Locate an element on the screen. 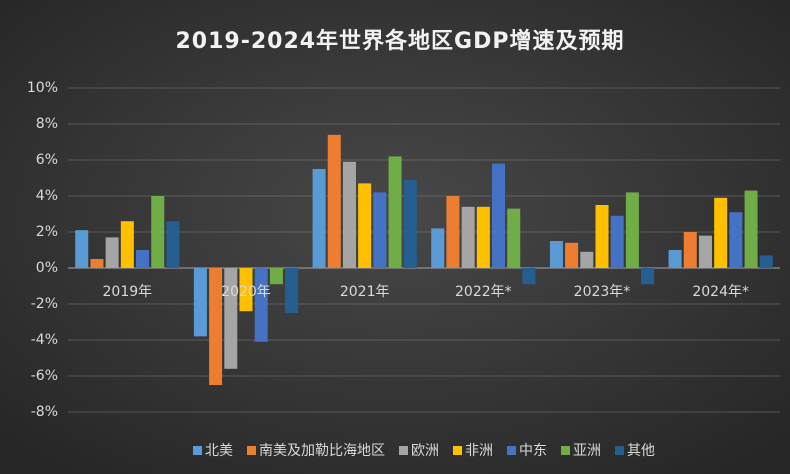 The height and width of the screenshot is (474, 790). y-tick-label: 0% is located at coordinates (47, 268).